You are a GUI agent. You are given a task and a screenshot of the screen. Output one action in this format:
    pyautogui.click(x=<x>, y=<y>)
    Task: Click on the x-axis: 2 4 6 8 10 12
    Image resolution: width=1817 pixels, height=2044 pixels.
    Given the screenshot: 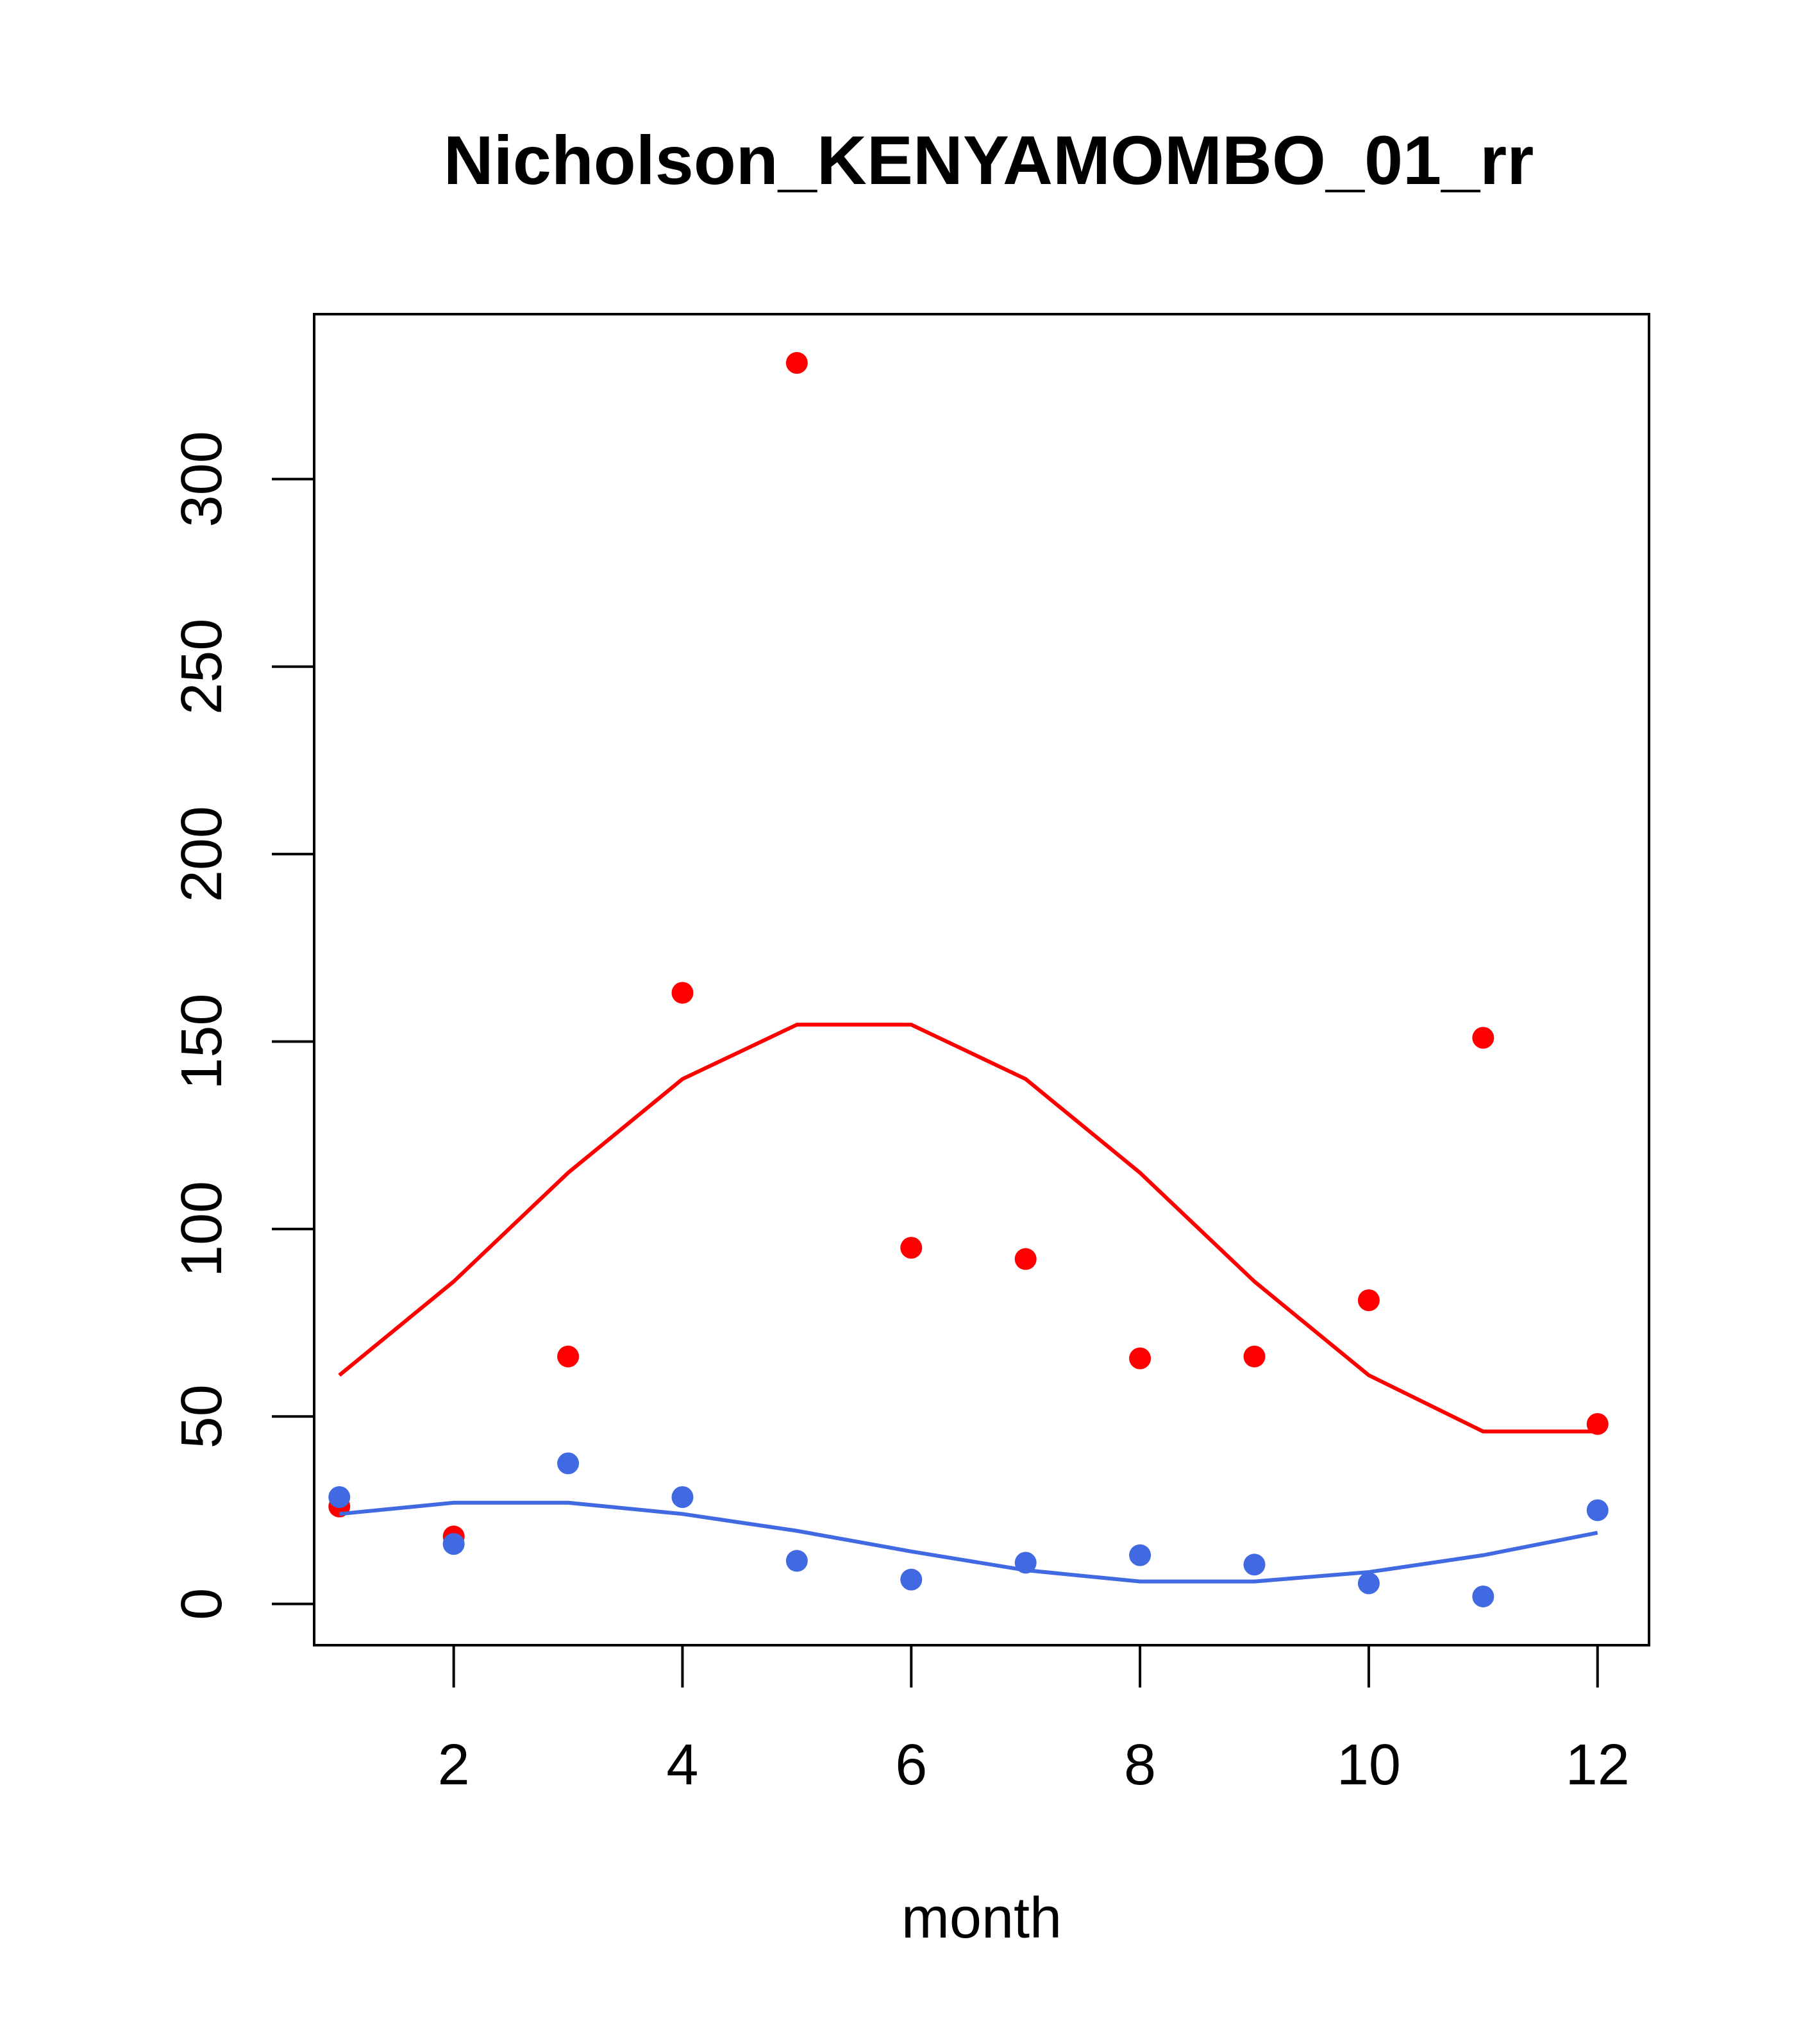 What is the action you would take?
    pyautogui.click(x=1034, y=1720)
    